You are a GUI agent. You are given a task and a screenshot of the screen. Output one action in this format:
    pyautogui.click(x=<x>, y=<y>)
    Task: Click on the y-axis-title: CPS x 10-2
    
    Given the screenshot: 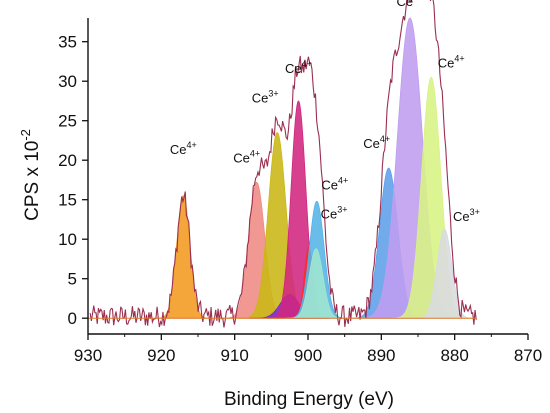 What is the action you would take?
    pyautogui.click(x=30, y=175)
    